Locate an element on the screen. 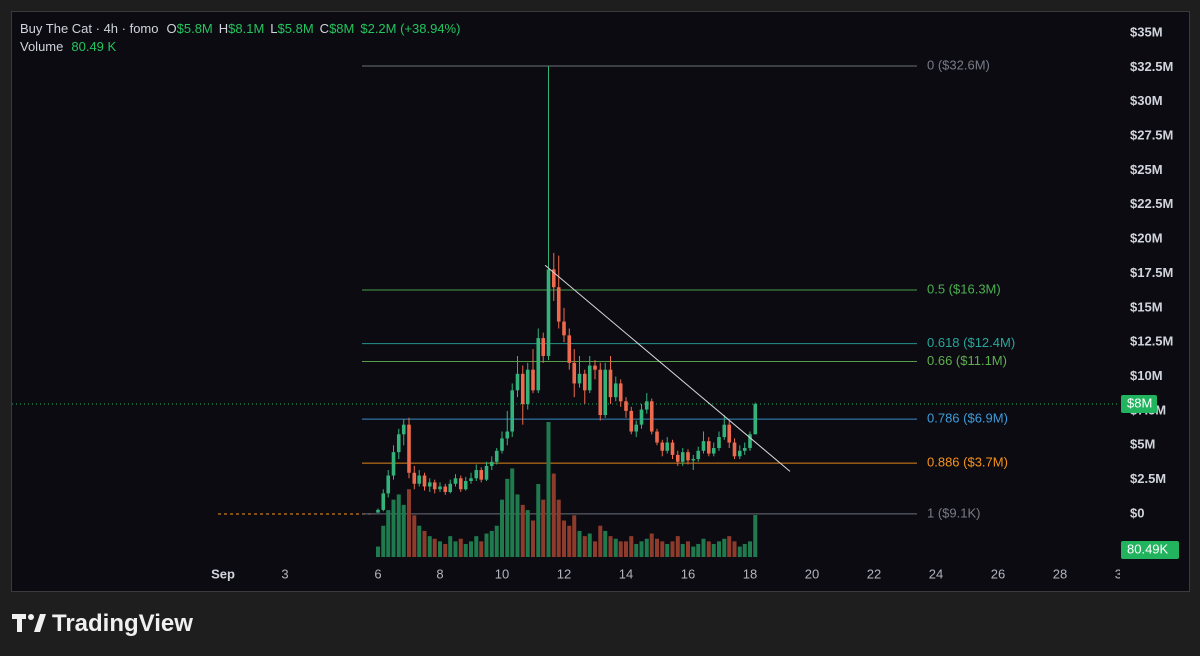 This screenshot has height=656, width=1200. x-tick-label: 30 is located at coordinates (1122, 573).